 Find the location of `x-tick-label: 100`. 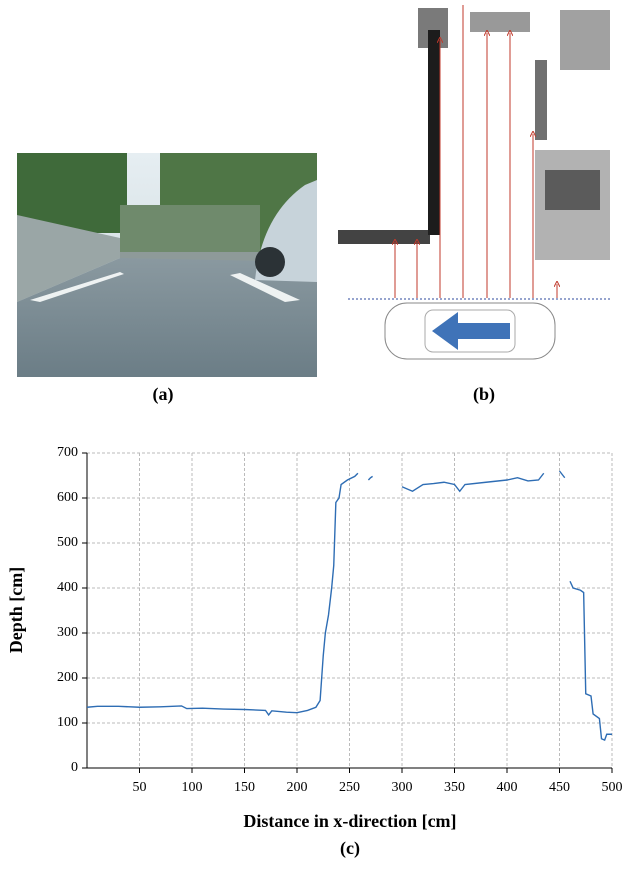

x-tick-label: 100 is located at coordinates (192, 787).